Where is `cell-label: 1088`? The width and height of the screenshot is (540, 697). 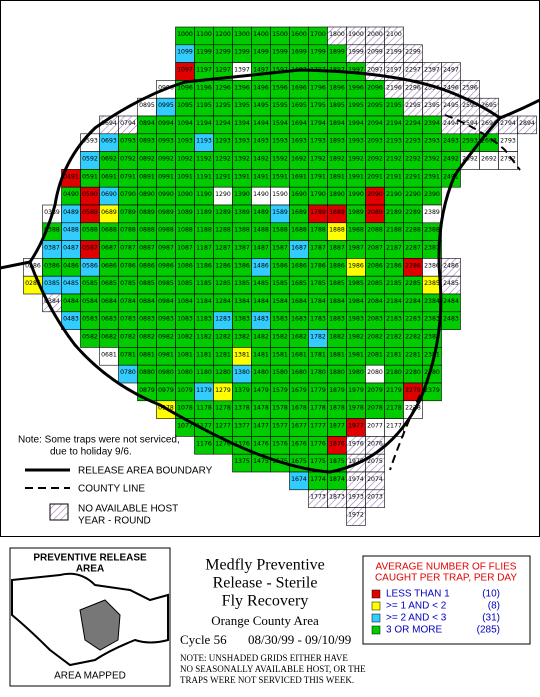
cell-label: 1088 is located at coordinates (185, 230).